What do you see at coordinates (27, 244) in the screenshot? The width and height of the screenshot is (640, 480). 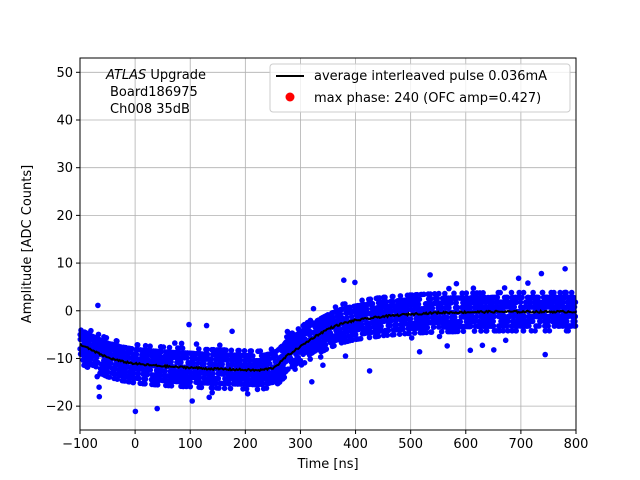 I see `y-axis-label: Amplitude [ADC Counts]` at bounding box center [27, 244].